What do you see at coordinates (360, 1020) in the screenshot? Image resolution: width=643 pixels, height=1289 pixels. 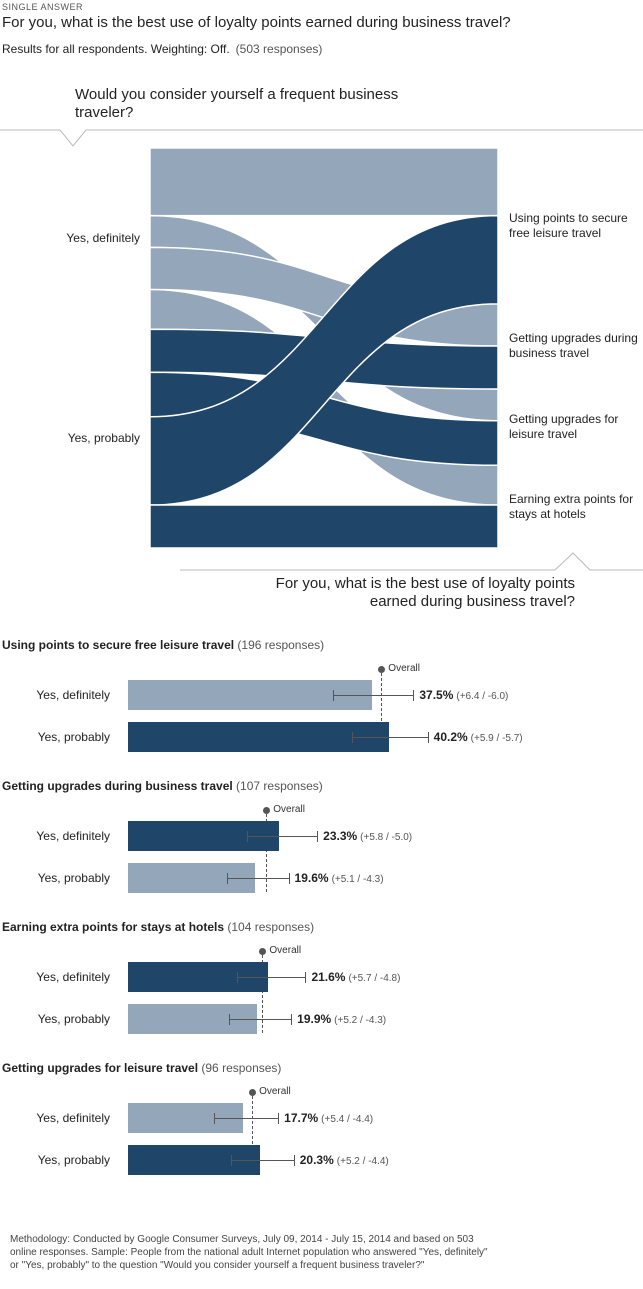 I see `bar-confidence-interval: (+5.2 / -4.3)` at bounding box center [360, 1020].